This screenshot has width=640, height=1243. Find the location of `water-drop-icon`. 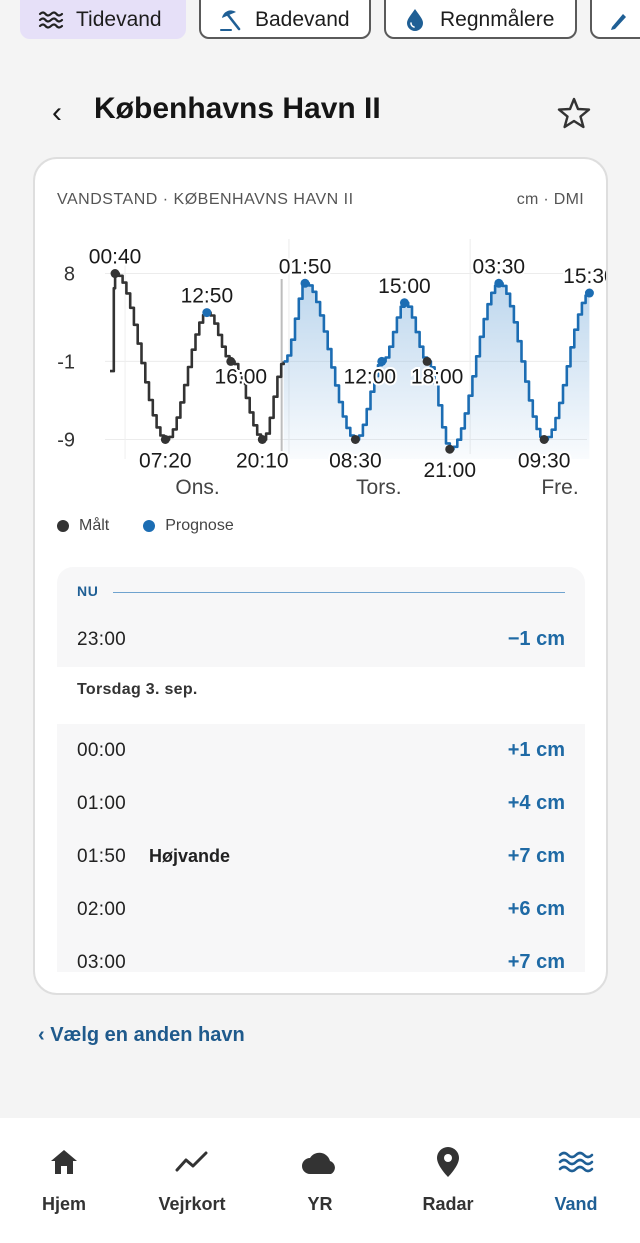

water-drop-icon is located at coordinates (415, 20).